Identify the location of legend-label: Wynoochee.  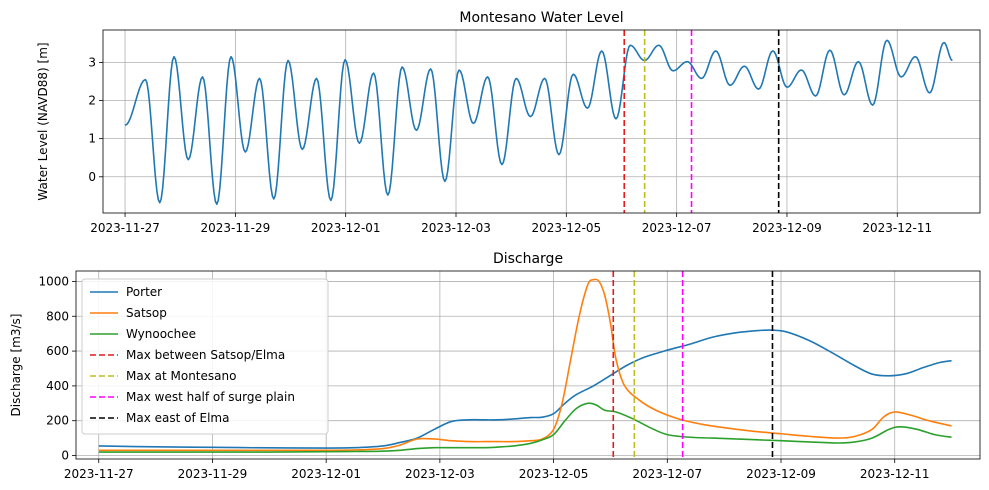
(161, 334).